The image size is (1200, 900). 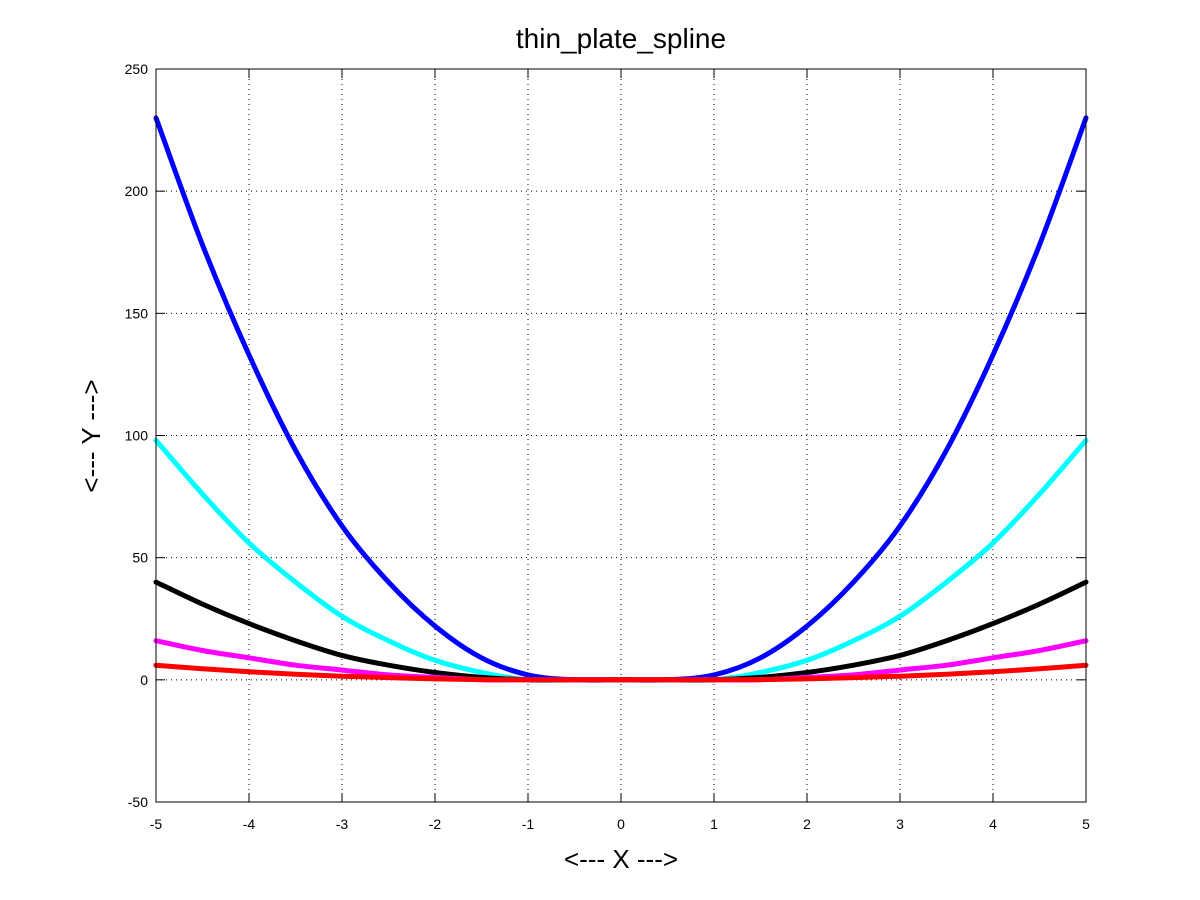 I want to click on x-tick-label: 5, so click(x=1086, y=824).